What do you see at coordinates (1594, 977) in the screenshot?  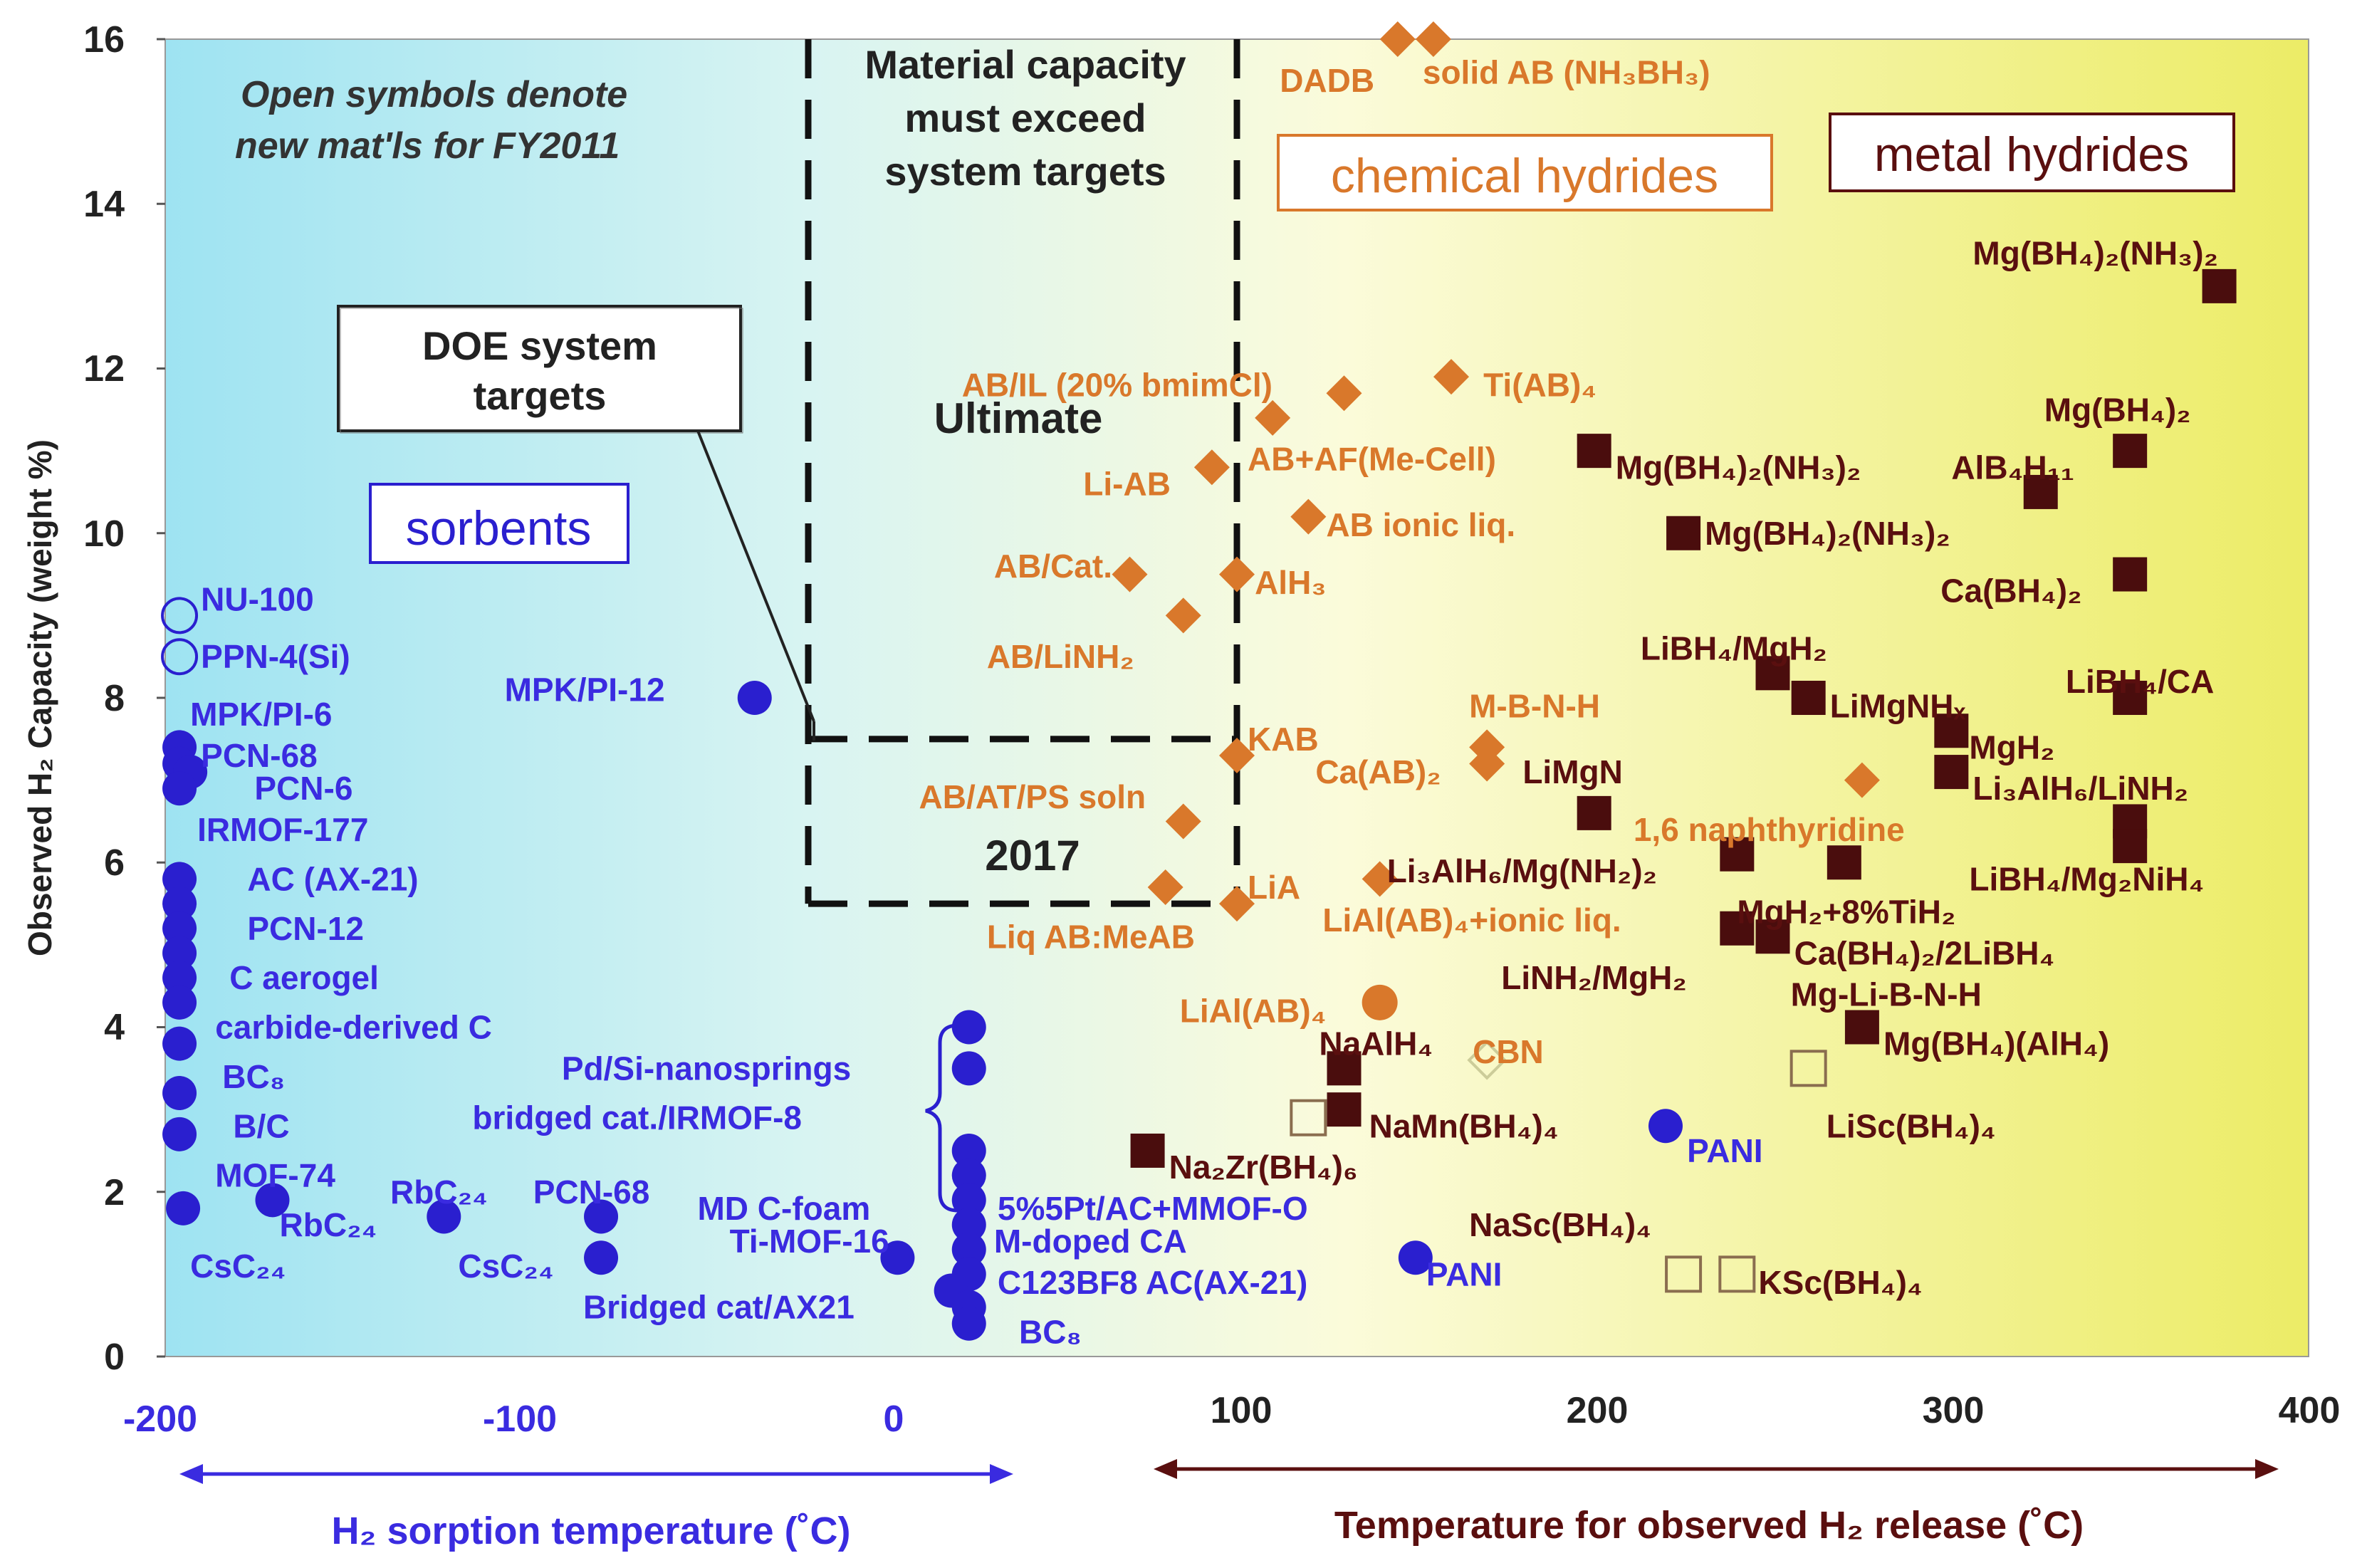 I see `point-label: LiNH₂/MgH₂` at bounding box center [1594, 977].